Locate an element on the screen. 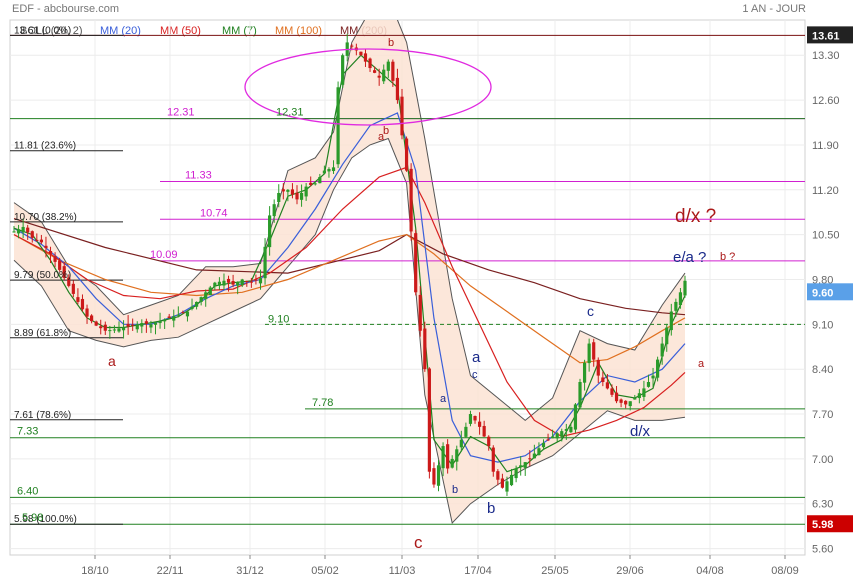 The image size is (855, 580). x-tick-label: 29/06 is located at coordinates (630, 571).